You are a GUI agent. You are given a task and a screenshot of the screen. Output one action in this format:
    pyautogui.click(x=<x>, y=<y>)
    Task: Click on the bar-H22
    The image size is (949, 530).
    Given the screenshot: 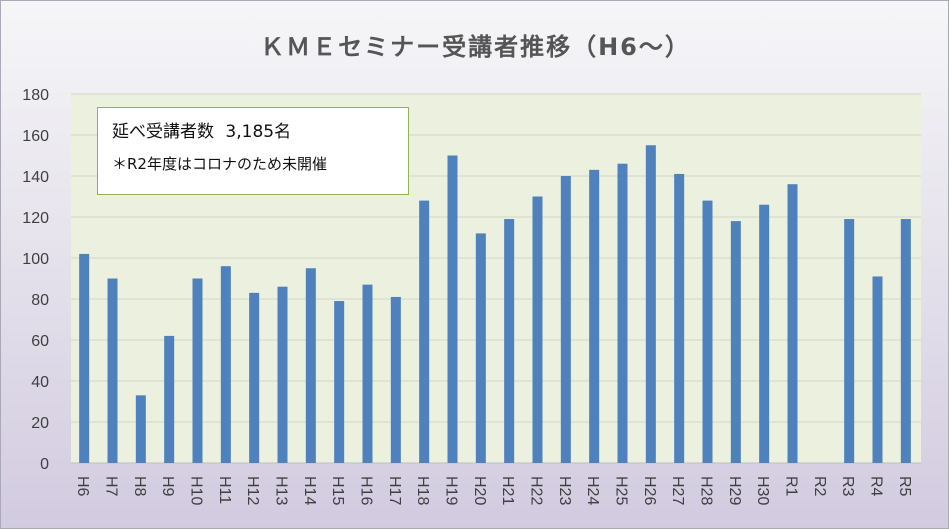 What is the action you would take?
    pyautogui.click(x=537, y=329)
    